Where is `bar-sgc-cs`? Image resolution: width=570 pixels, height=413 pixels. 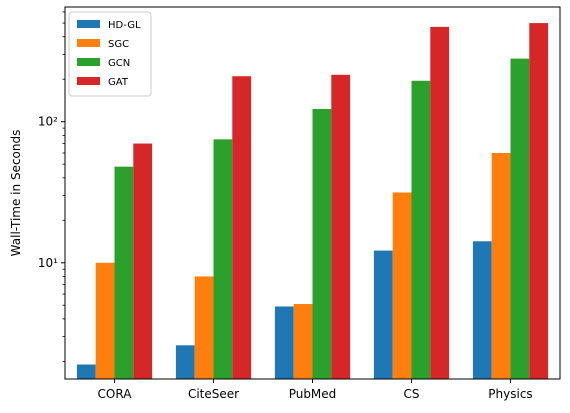 bar-sgc-cs is located at coordinates (402, 285).